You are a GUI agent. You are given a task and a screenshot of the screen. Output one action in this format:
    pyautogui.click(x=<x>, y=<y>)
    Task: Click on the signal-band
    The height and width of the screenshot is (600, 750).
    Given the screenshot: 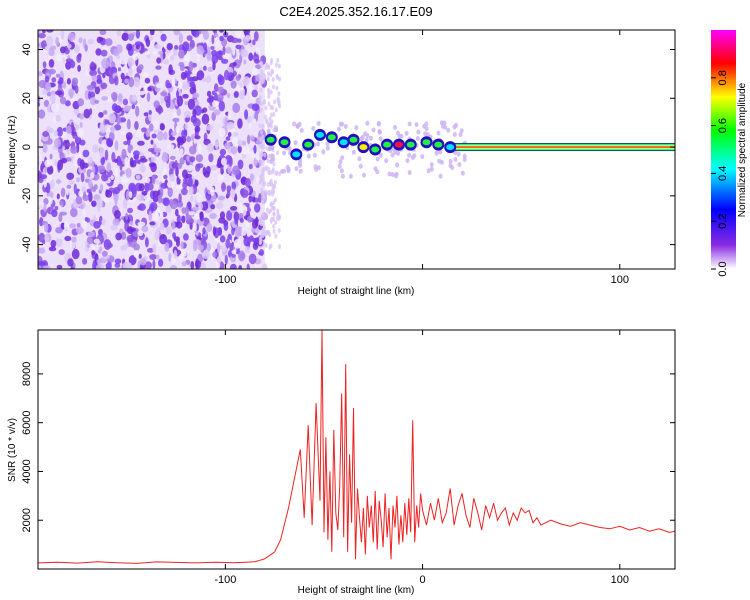 What is the action you would take?
    pyautogui.click(x=560, y=147)
    